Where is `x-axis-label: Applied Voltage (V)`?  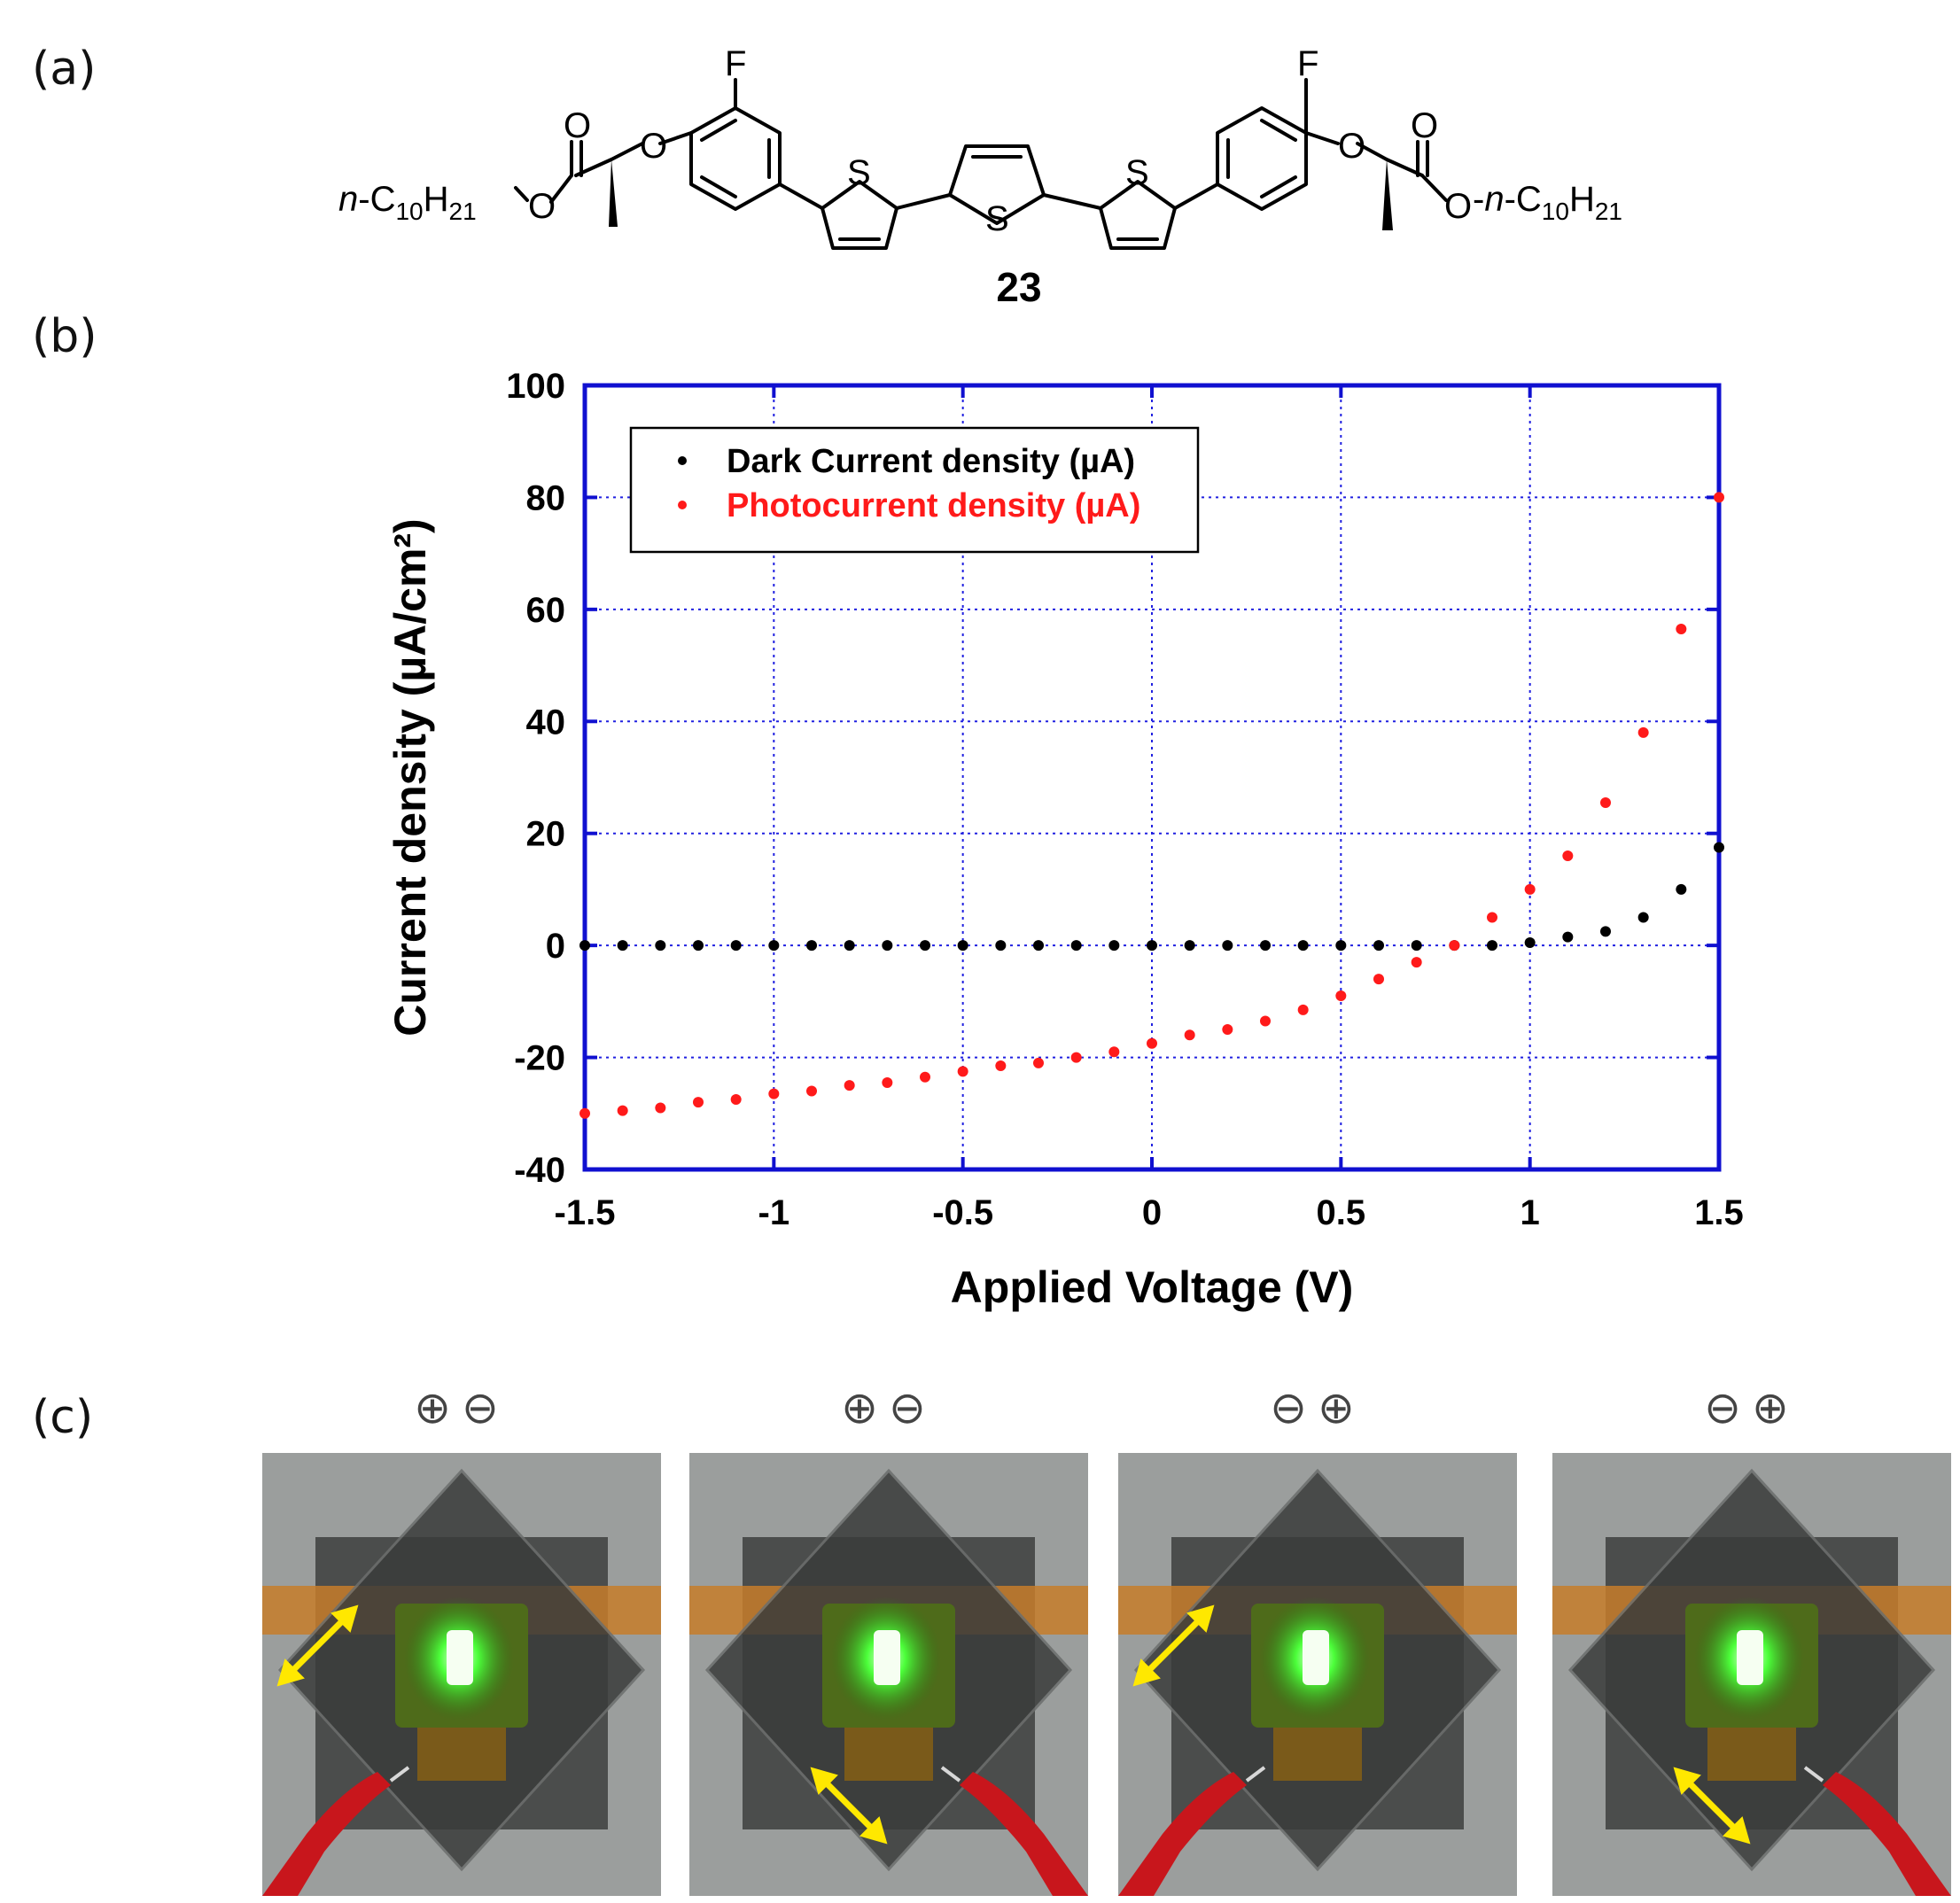
x-axis-label: Applied Voltage (V) is located at coordinates (1152, 1287).